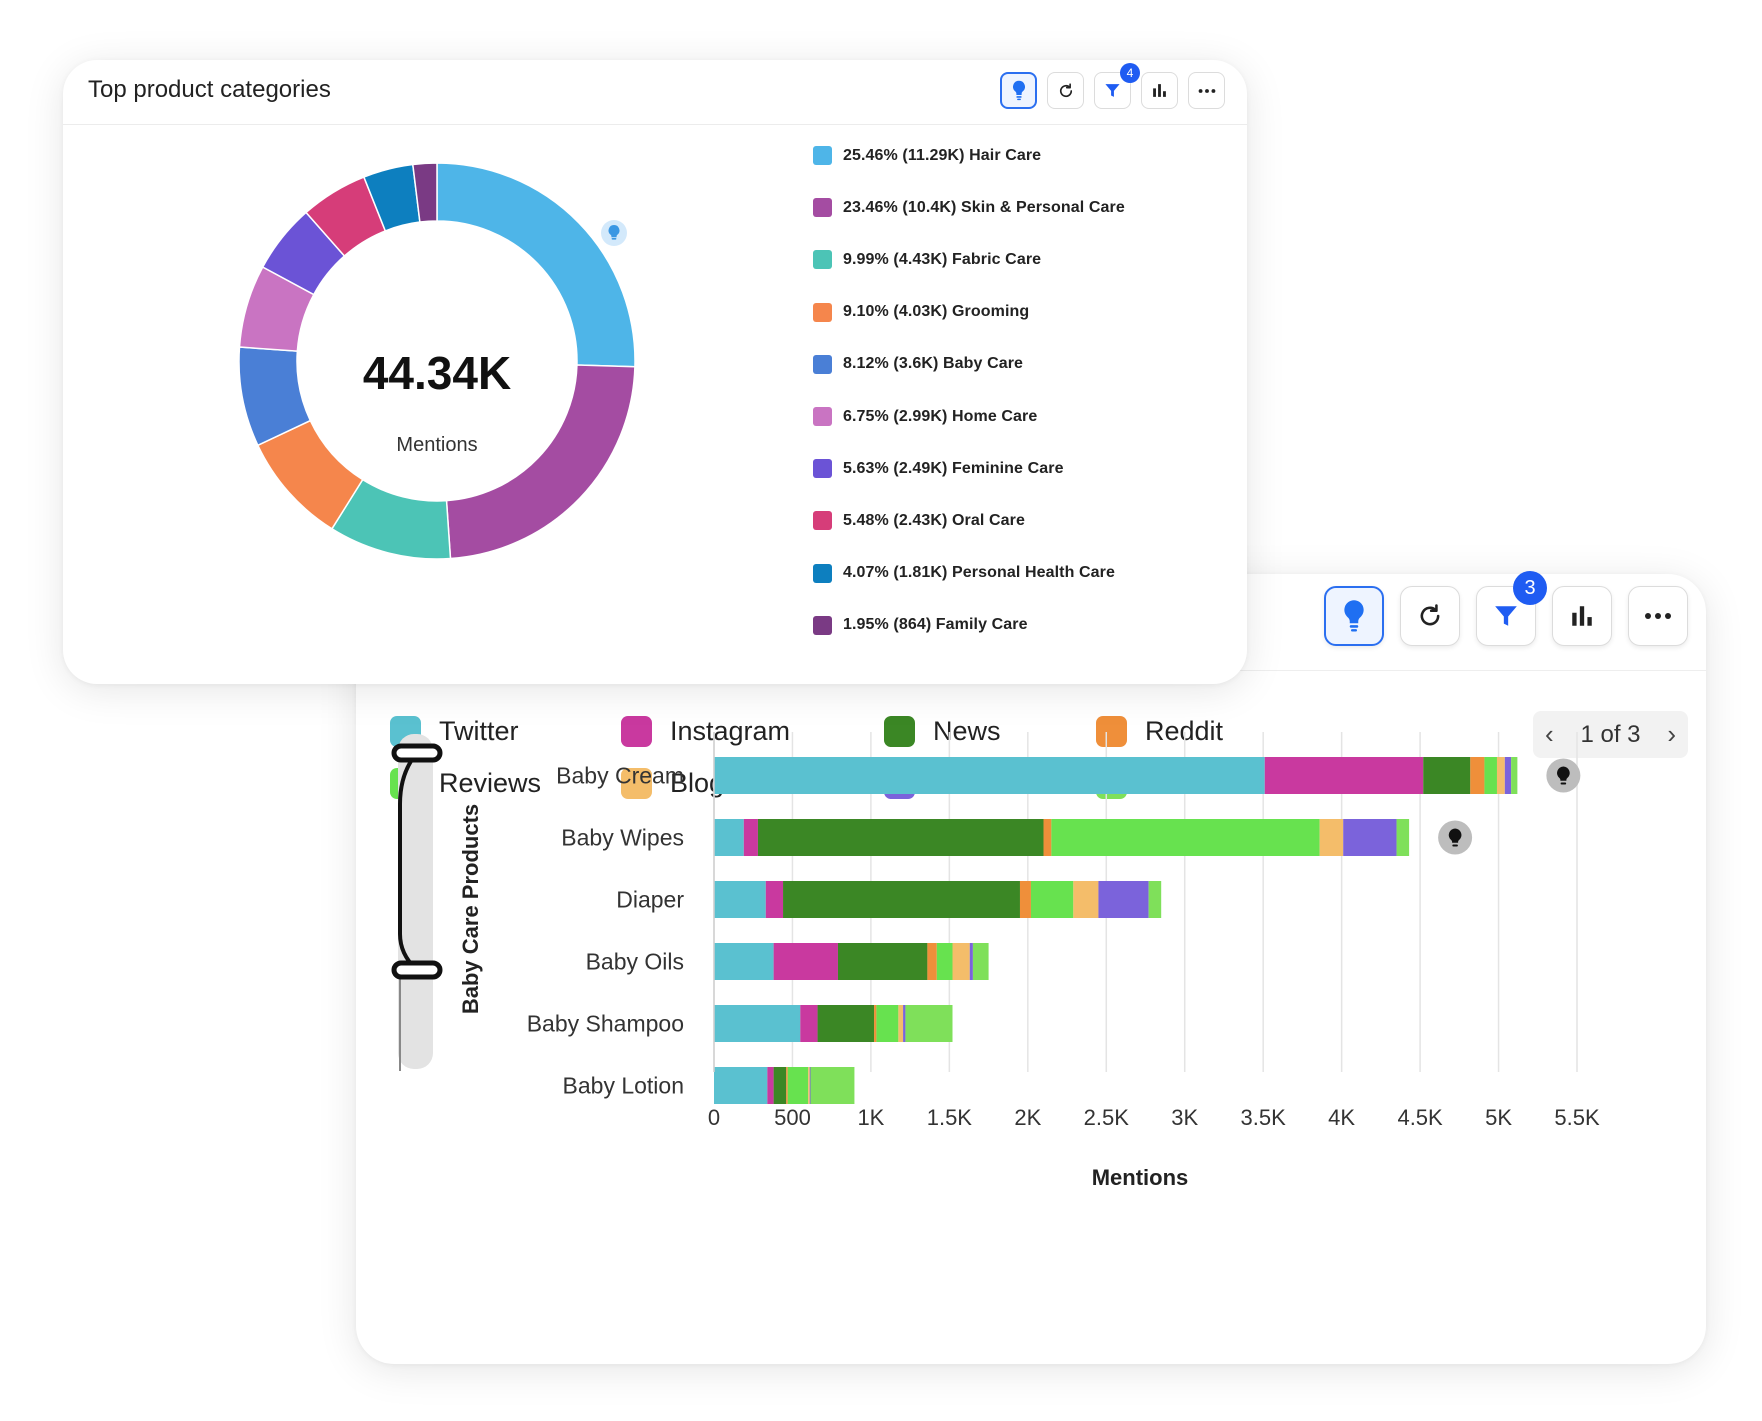 Image resolution: width=1762 pixels, height=1421 pixels. I want to click on widget-toolbar: 4, so click(1107, 86).